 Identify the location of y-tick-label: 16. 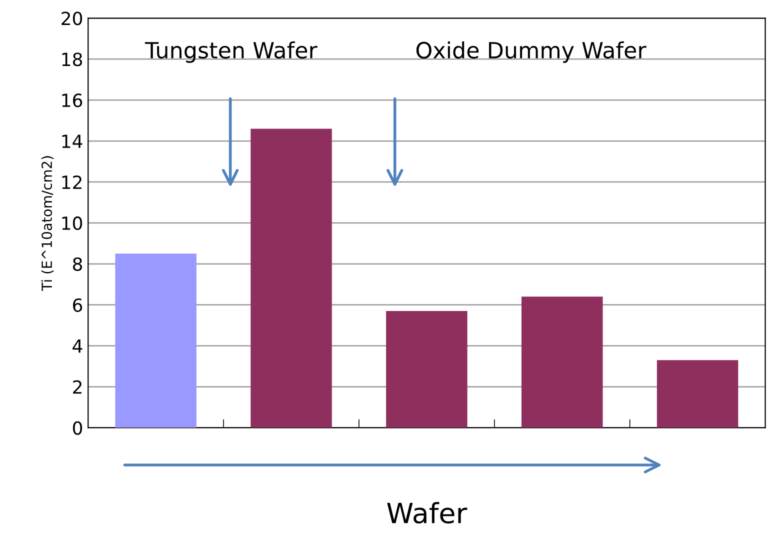
(72, 101).